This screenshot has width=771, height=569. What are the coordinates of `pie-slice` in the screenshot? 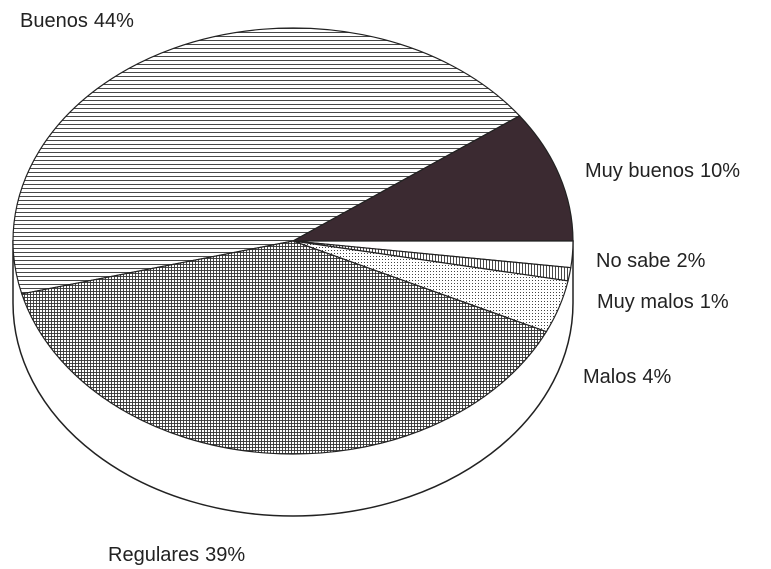 It's located at (433, 178).